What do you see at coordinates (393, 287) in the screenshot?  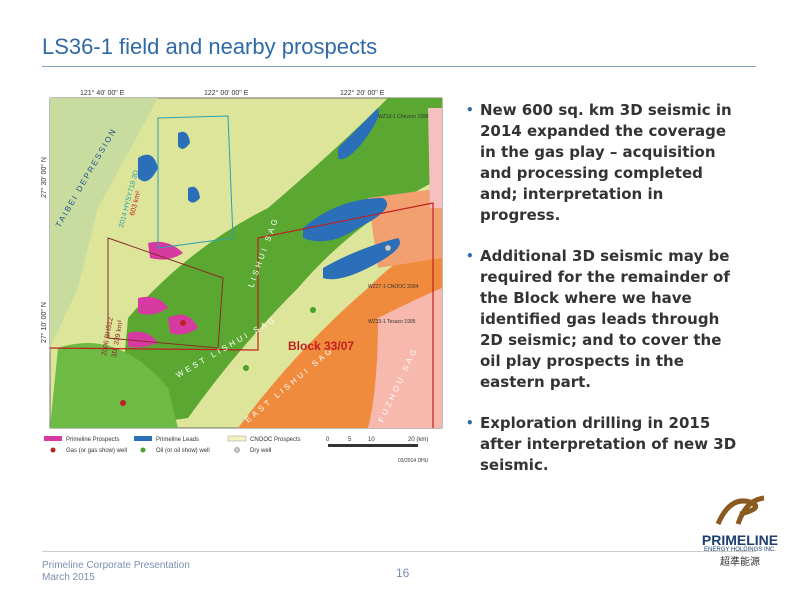 I see `well-label: WZ27-1 CNOOC 2004` at bounding box center [393, 287].